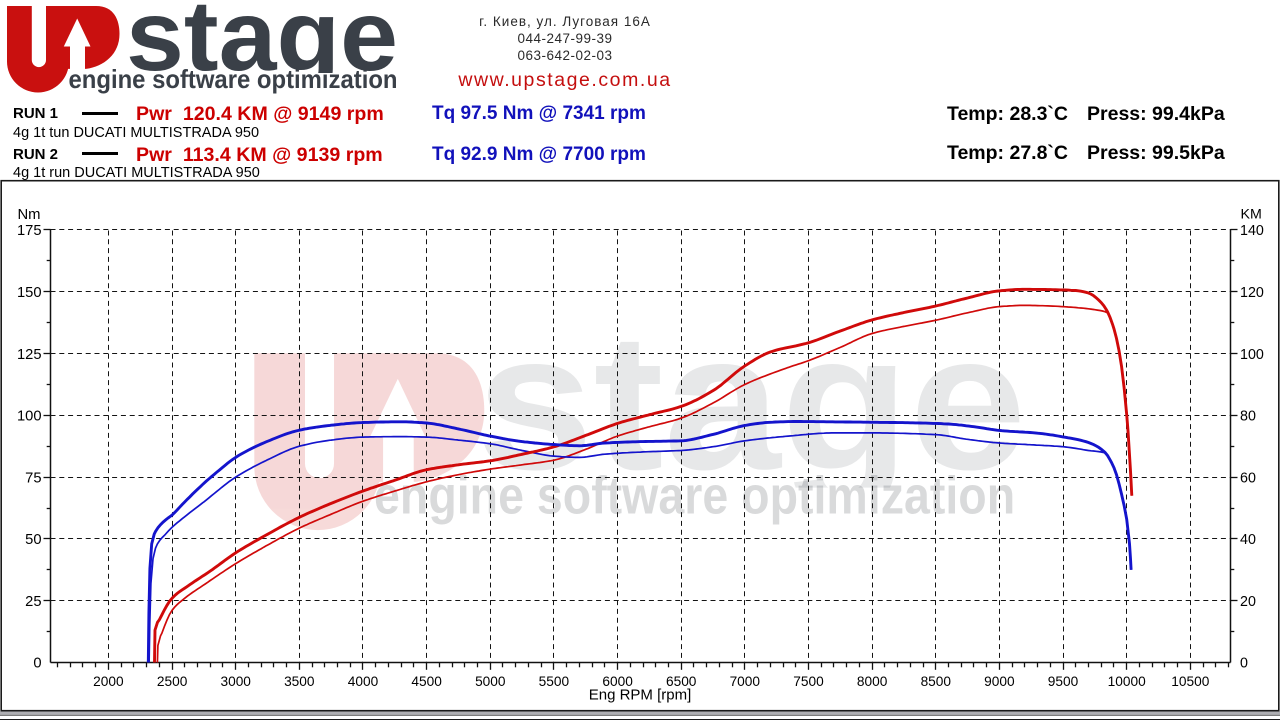  Describe the element at coordinates (1251, 215) in the screenshot. I see `svg-text: KM` at that location.